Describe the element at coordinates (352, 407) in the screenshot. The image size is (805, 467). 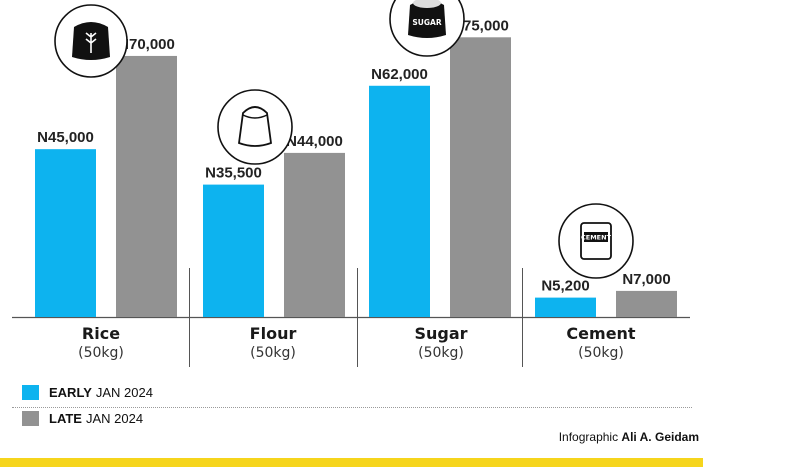
I see `legend-divider` at that location.